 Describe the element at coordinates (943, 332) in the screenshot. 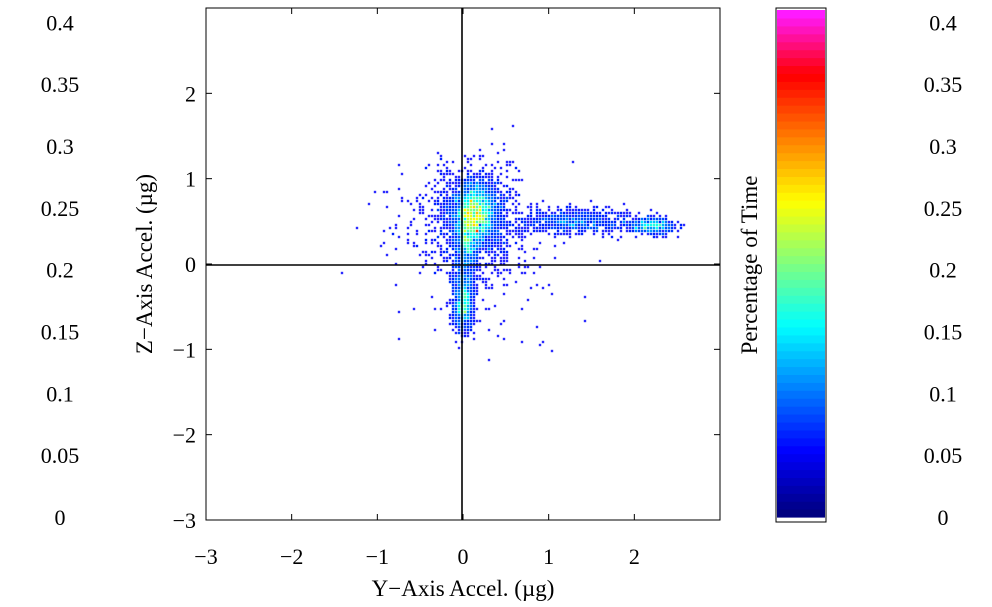

I see `colorbar-tick-label: 0.15` at that location.